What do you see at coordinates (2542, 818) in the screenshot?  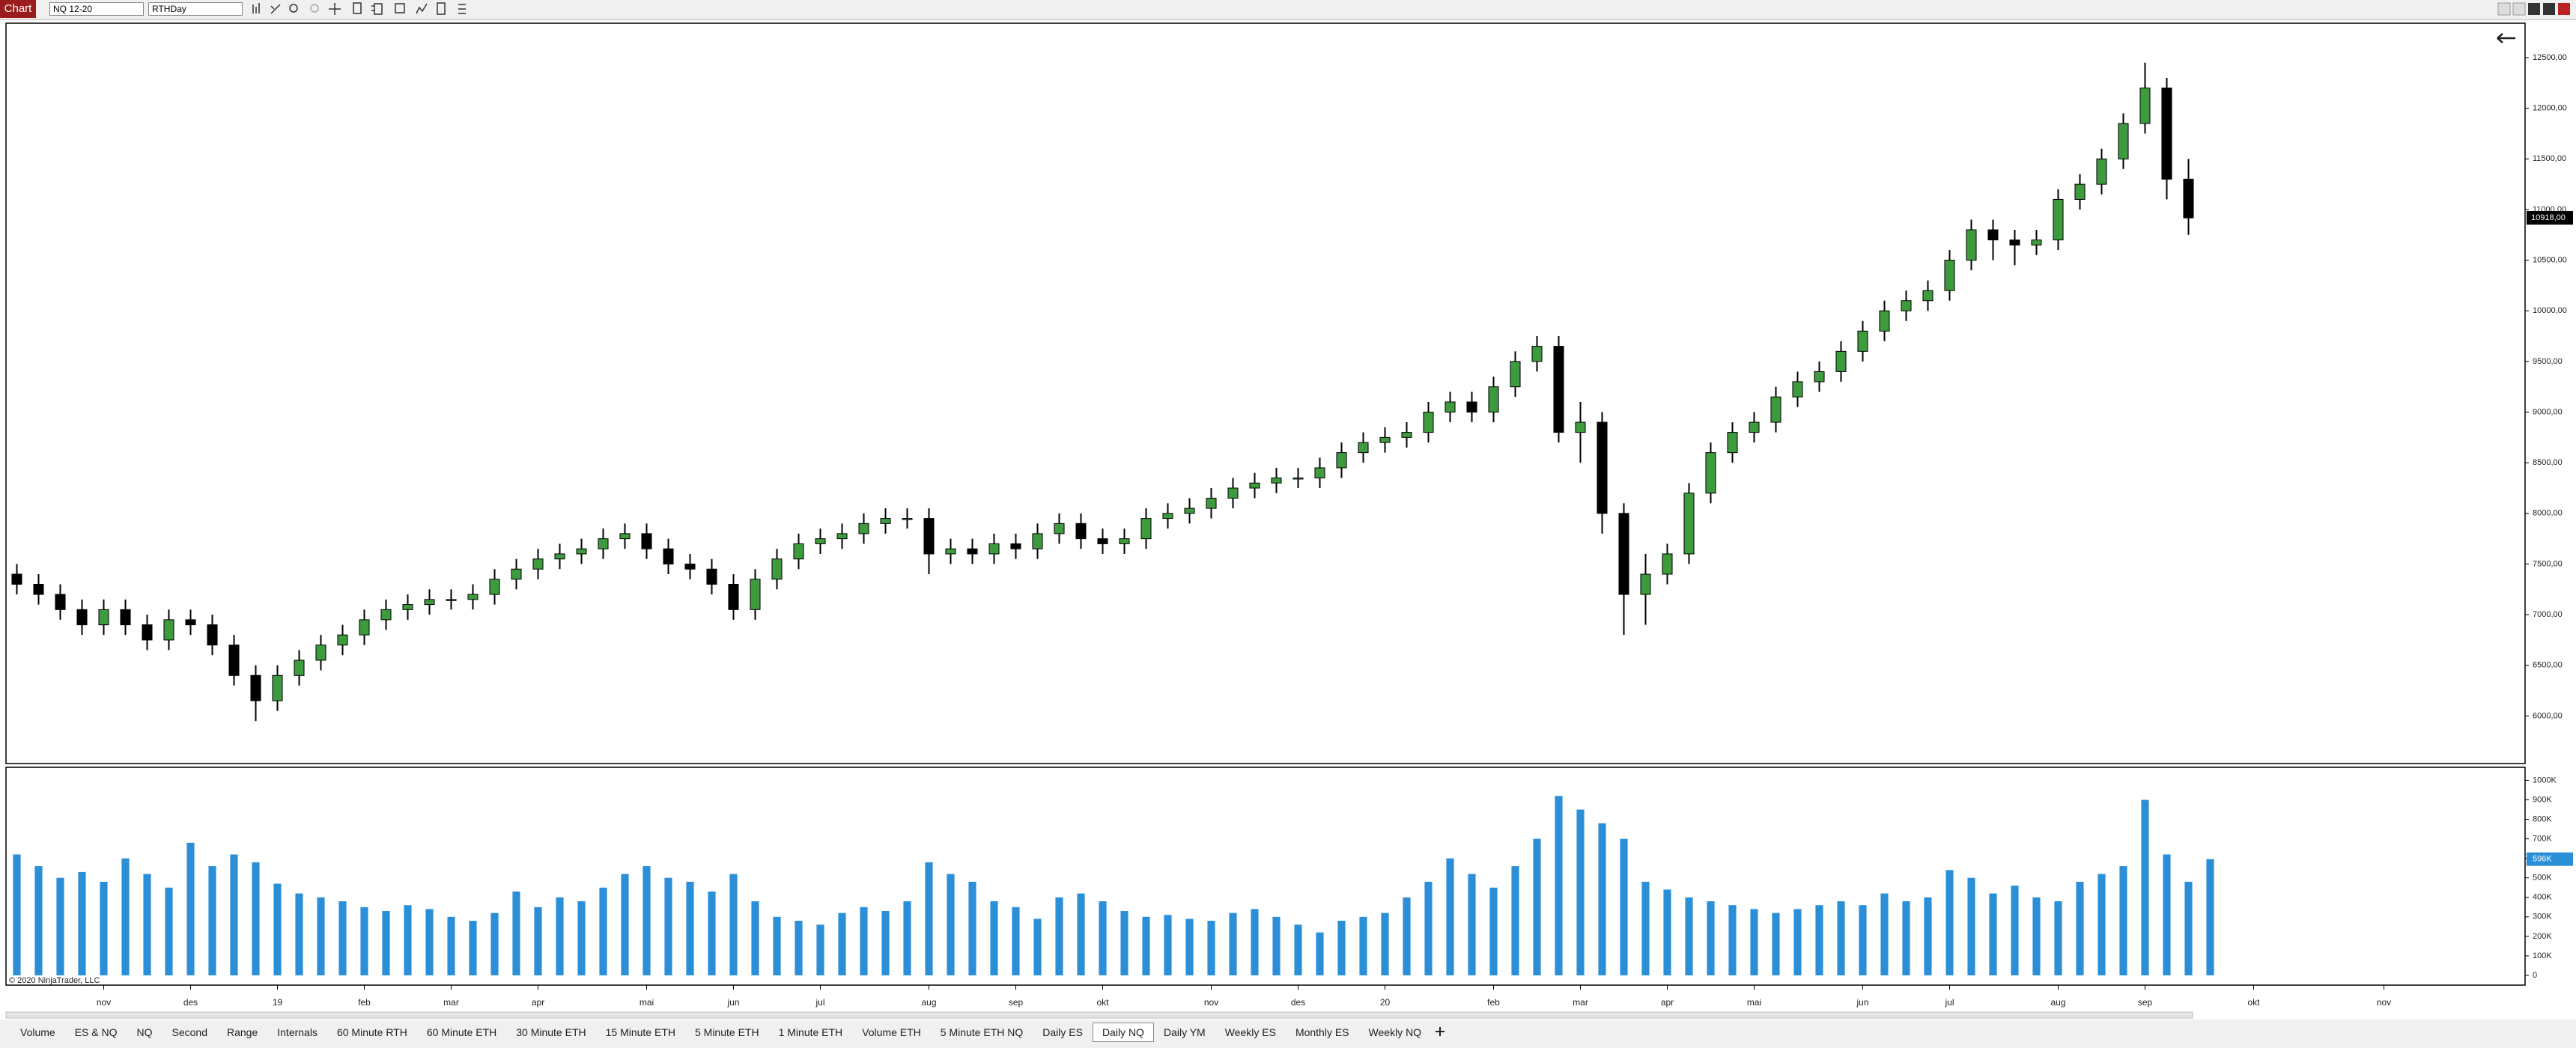 I see `y-tick-label: 800K` at bounding box center [2542, 818].